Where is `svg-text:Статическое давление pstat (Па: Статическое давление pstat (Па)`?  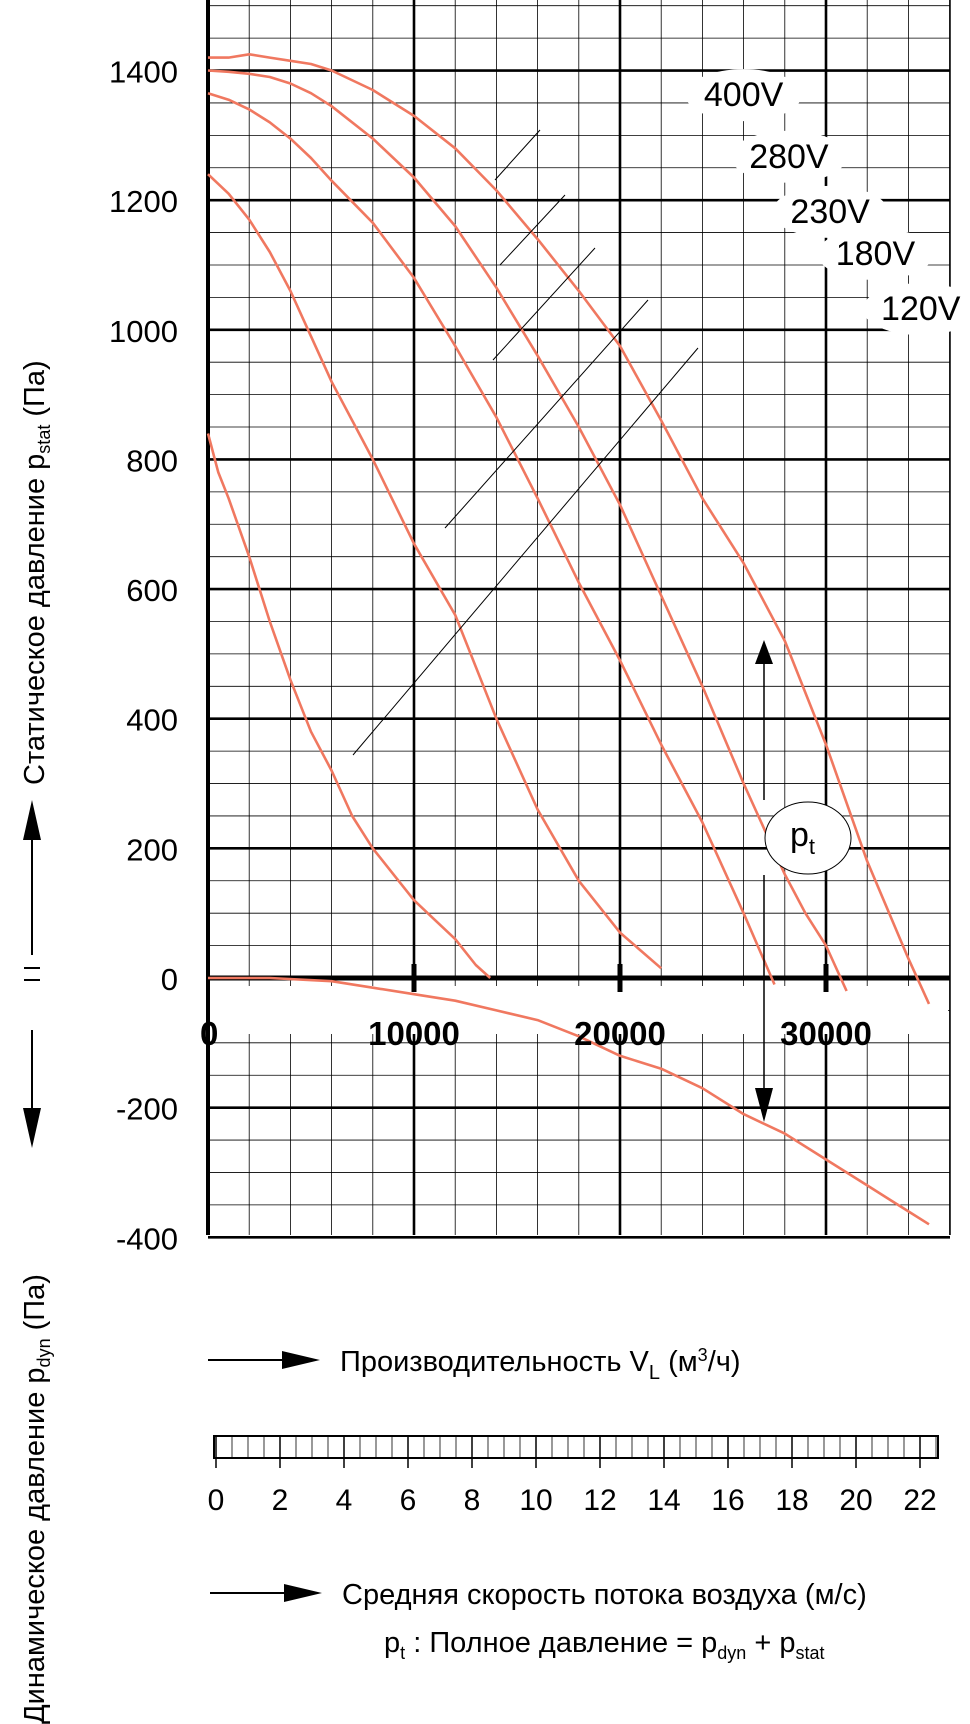 svg-text:Статическое давление pstat (Па: Статическое давление pstat (Па) is located at coordinates (36, 572).